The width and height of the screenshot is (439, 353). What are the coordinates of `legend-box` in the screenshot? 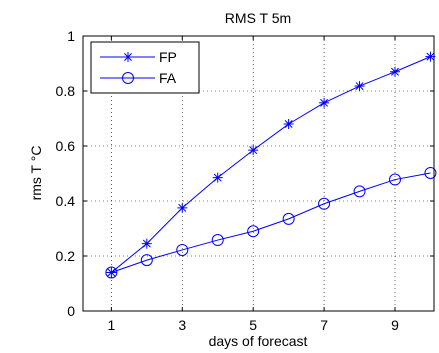 It's located at (145, 67).